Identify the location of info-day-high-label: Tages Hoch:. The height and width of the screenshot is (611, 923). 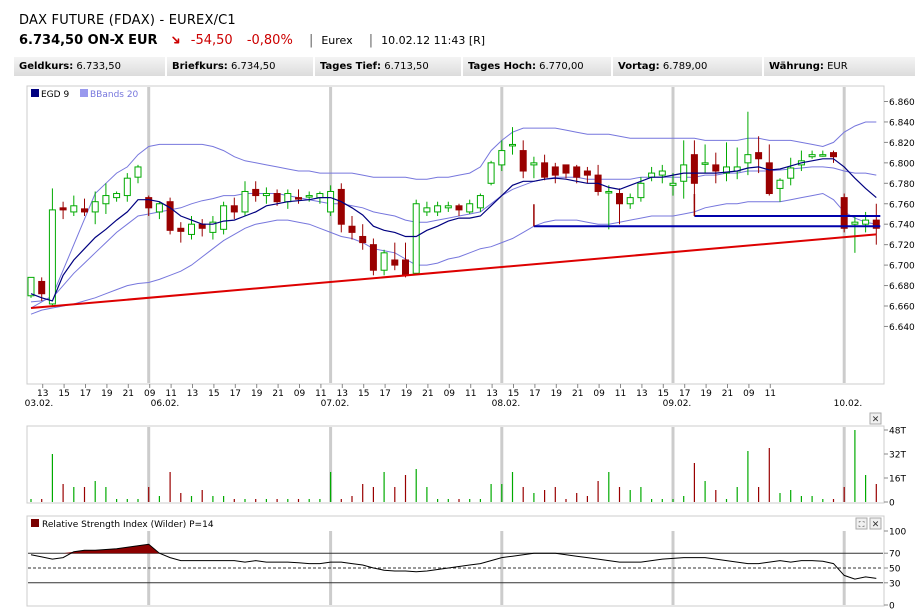
(502, 66).